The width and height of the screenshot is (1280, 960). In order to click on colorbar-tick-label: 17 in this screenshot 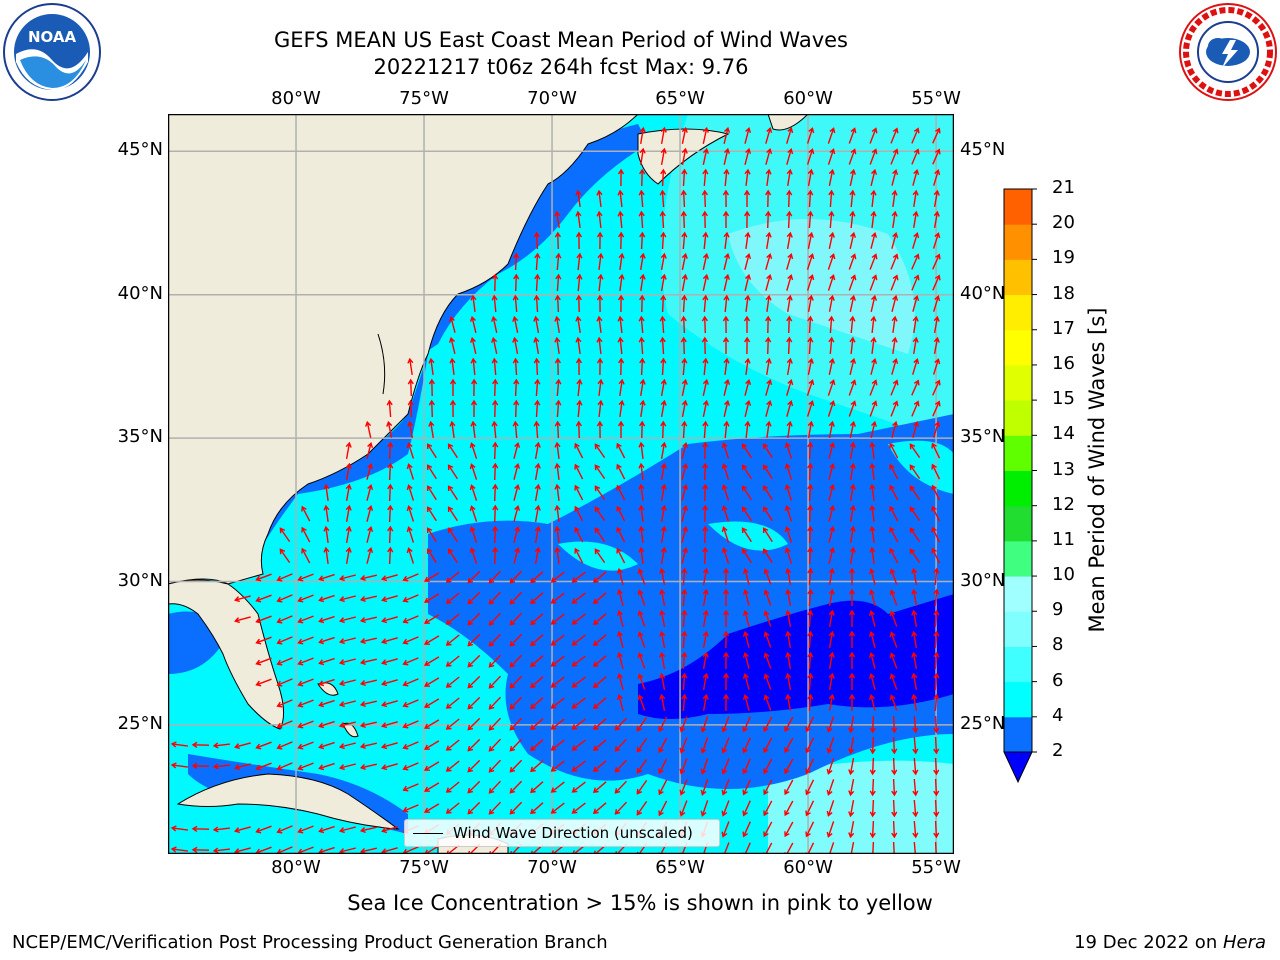, I will do `click(1063, 328)`.